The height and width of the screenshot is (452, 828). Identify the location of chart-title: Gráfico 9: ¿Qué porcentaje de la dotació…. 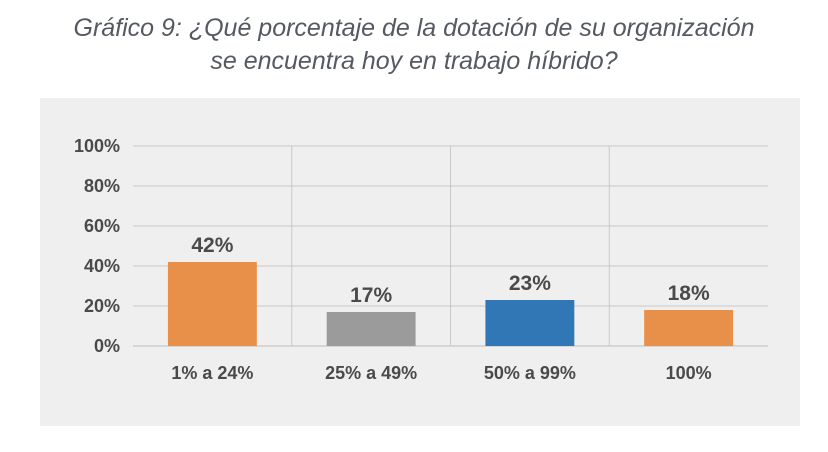
(414, 45).